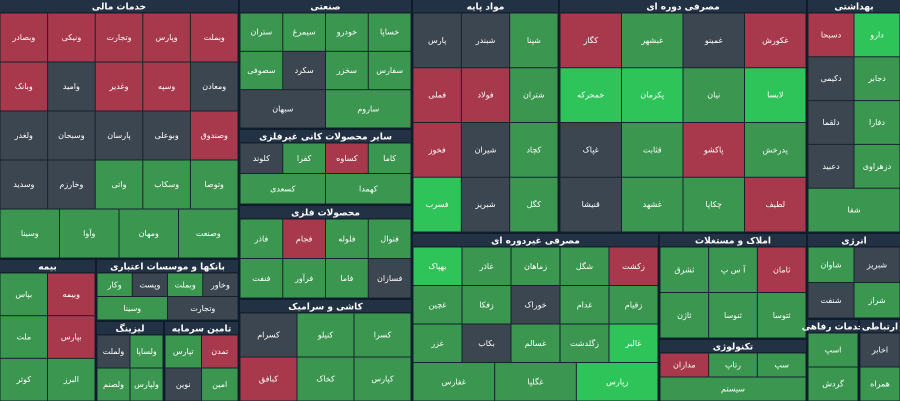  What do you see at coordinates (282, 108) in the screenshot?
I see `cell-label: سبهان` at bounding box center [282, 108].